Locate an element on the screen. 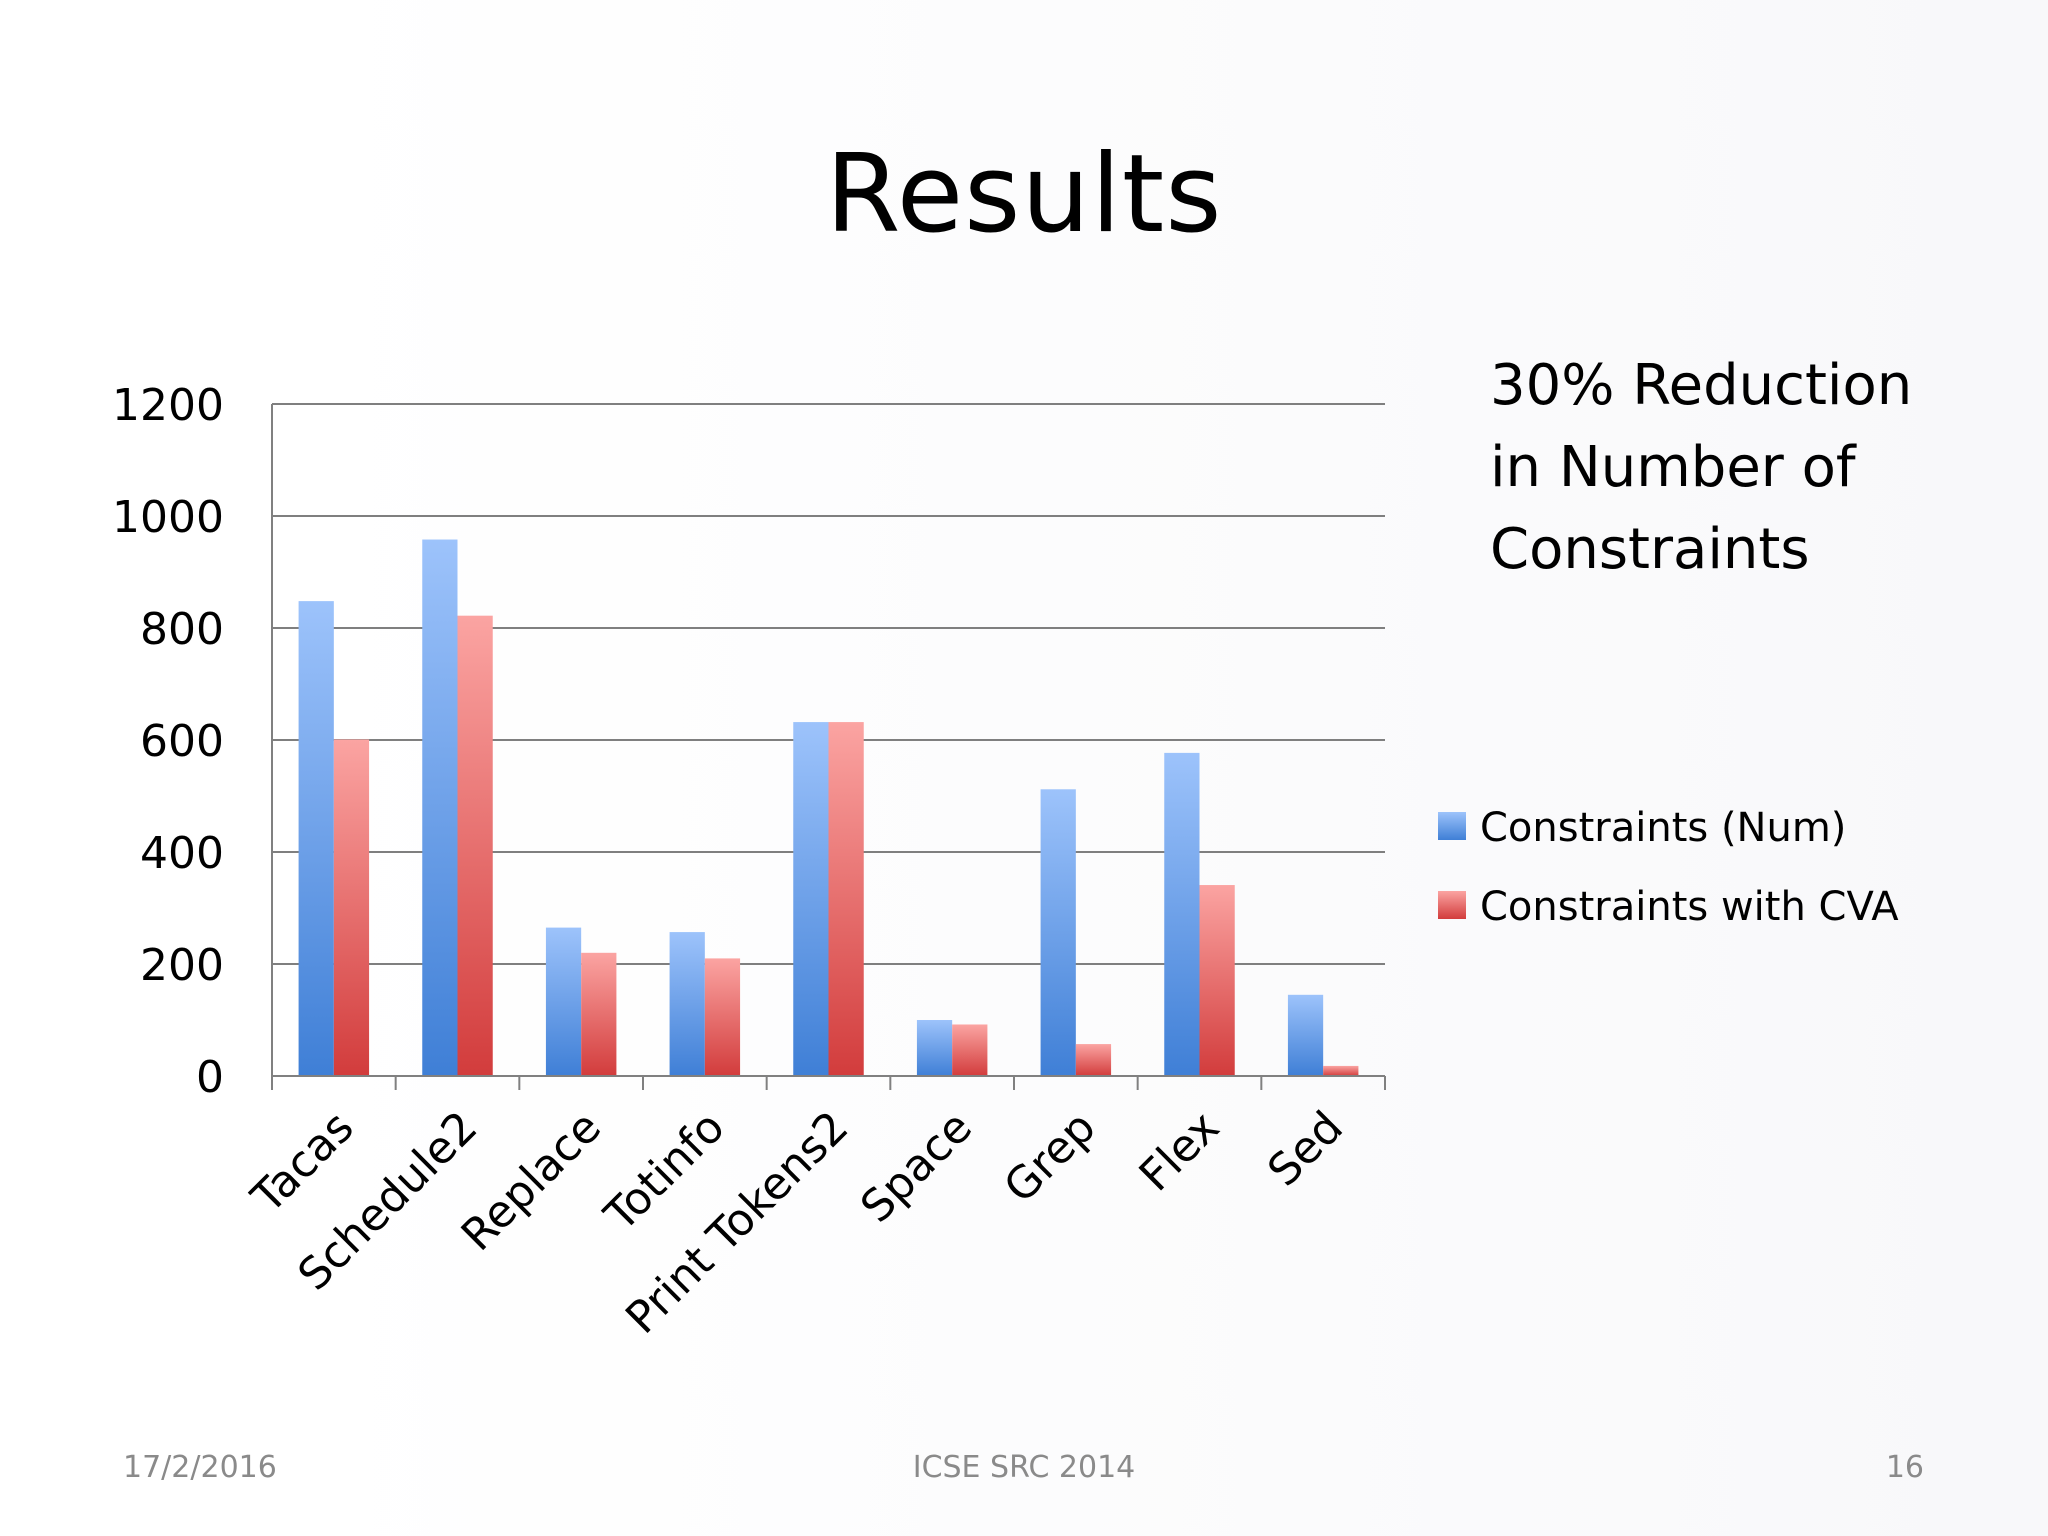  slide-title: Results is located at coordinates (1024, 194).